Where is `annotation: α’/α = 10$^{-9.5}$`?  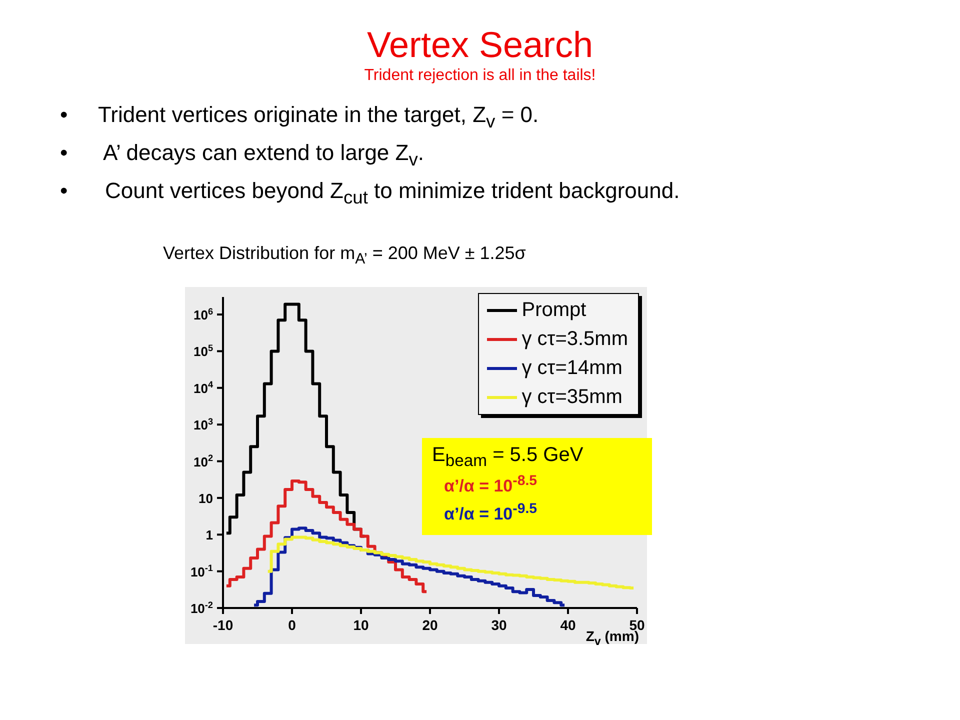 annotation: α’/α = 10$^{-9.5}$ is located at coordinates (491, 512).